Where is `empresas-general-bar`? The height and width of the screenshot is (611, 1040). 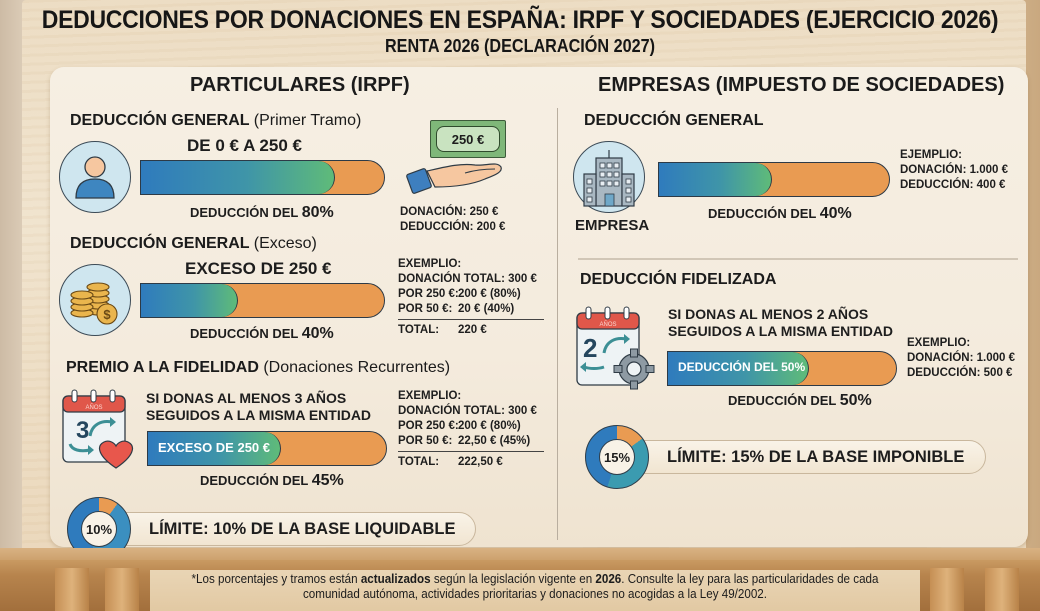
empresas-general-bar is located at coordinates (774, 179).